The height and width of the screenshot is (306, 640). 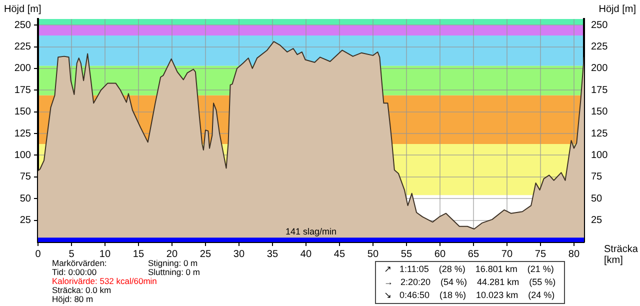 I want to click on y2-tick-label: 200, so click(x=599, y=68).